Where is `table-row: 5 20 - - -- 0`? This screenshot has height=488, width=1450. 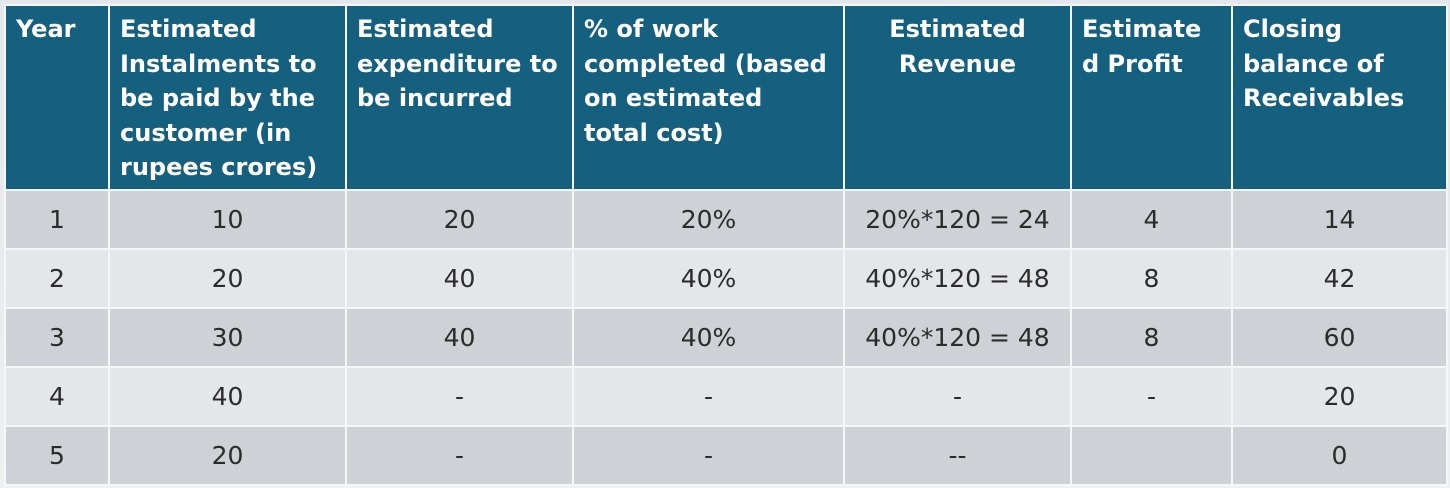 table-row: 5 20 - - -- 0 is located at coordinates (726, 455).